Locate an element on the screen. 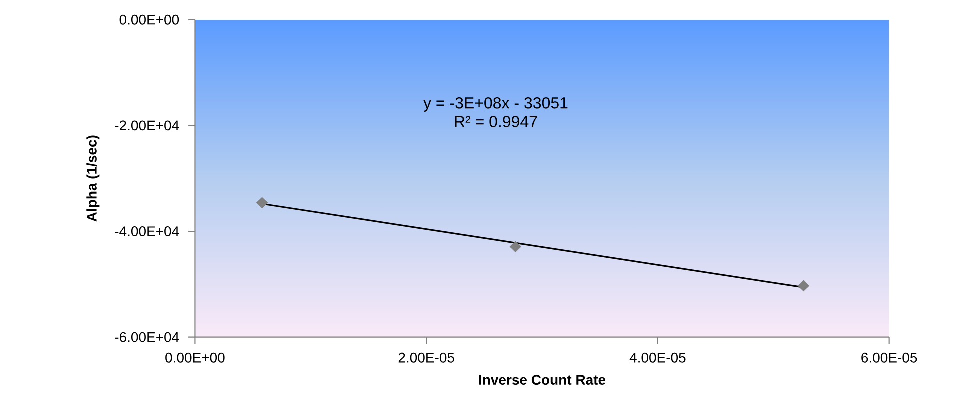 Image resolution: width=957 pixels, height=420 pixels. y-tick-label: 0.00E+00 is located at coordinates (150, 19).